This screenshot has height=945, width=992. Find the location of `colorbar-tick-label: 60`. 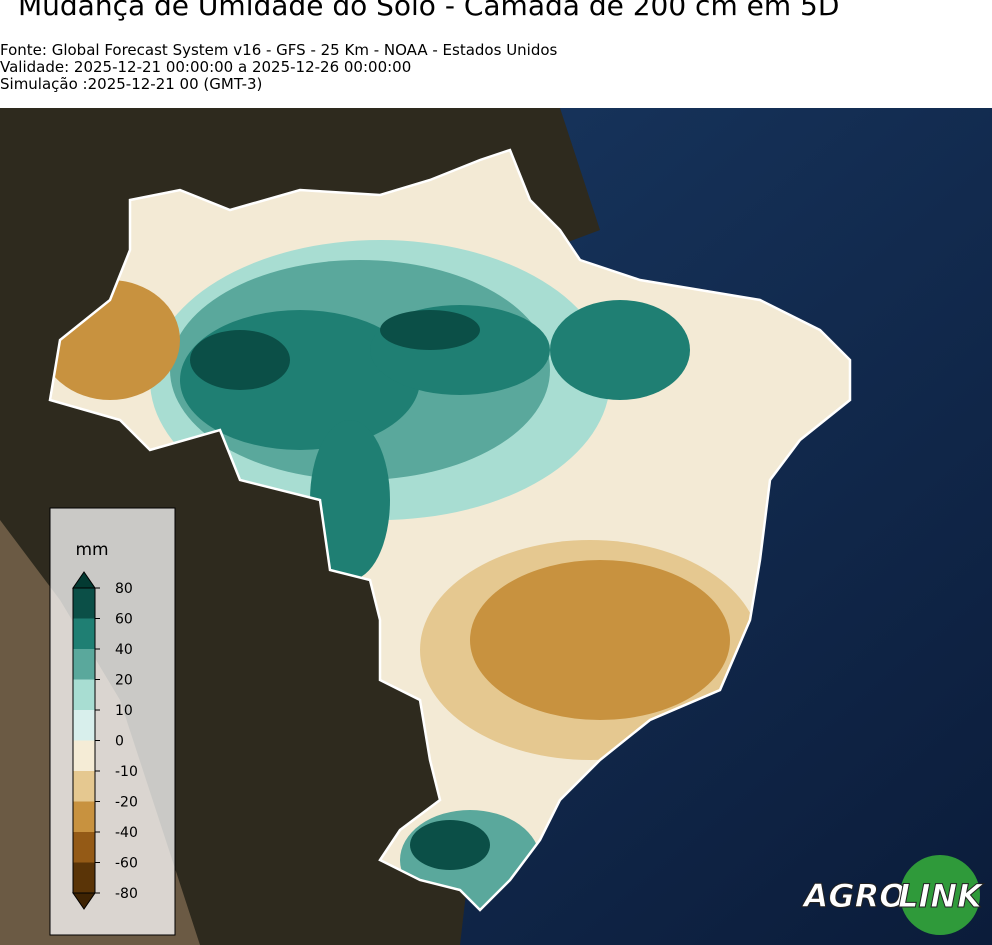

colorbar-tick-label: 60 is located at coordinates (124, 620).